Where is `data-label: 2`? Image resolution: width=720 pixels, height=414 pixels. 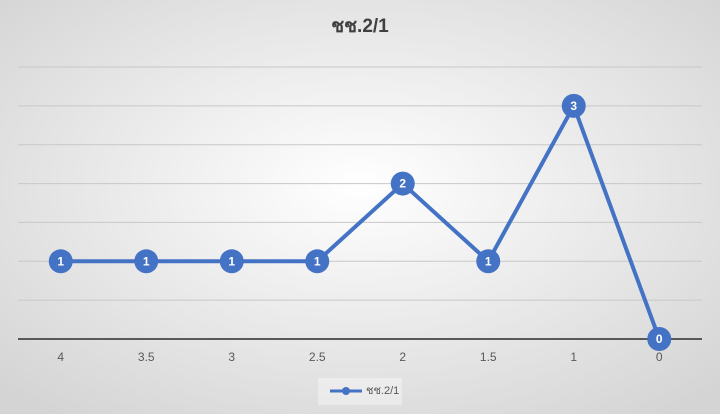
data-label: 2 is located at coordinates (402, 184).